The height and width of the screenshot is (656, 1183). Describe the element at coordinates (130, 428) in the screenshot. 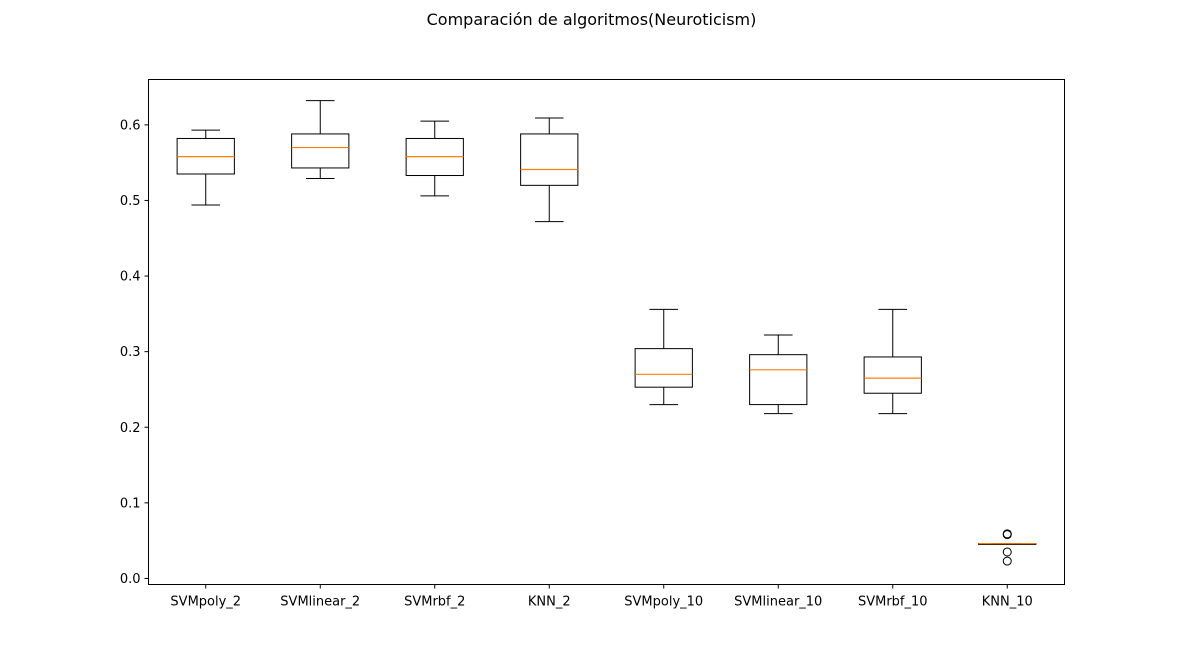

I see `y-tick-label: 0.2` at that location.